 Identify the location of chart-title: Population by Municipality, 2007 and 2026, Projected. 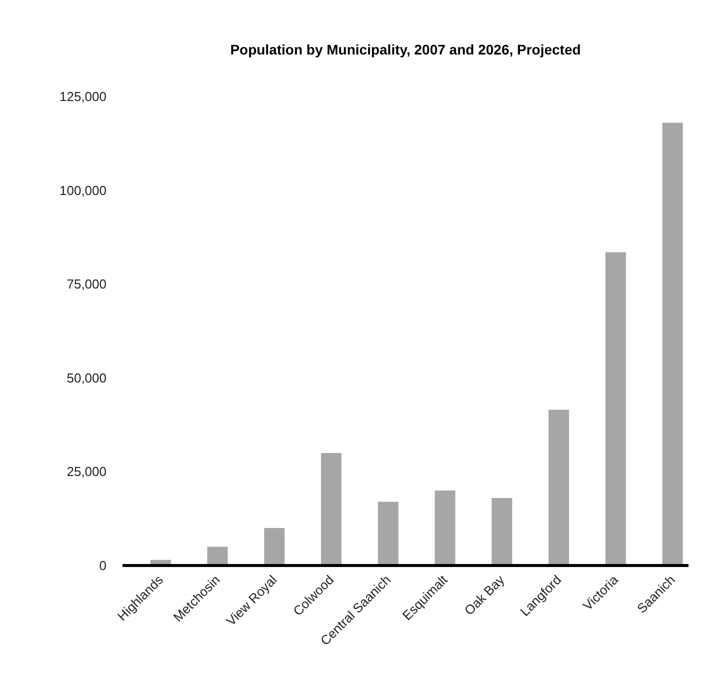
(405, 50).